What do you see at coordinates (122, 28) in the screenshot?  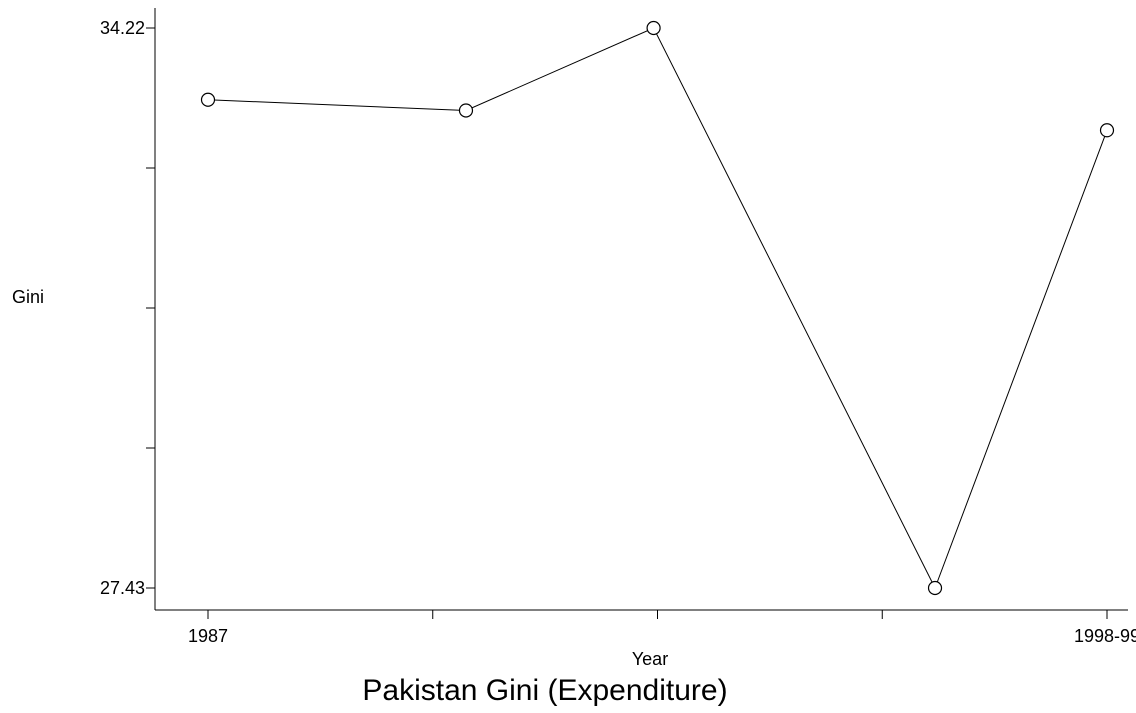 I see `y-tick-label: 34.22` at bounding box center [122, 28].